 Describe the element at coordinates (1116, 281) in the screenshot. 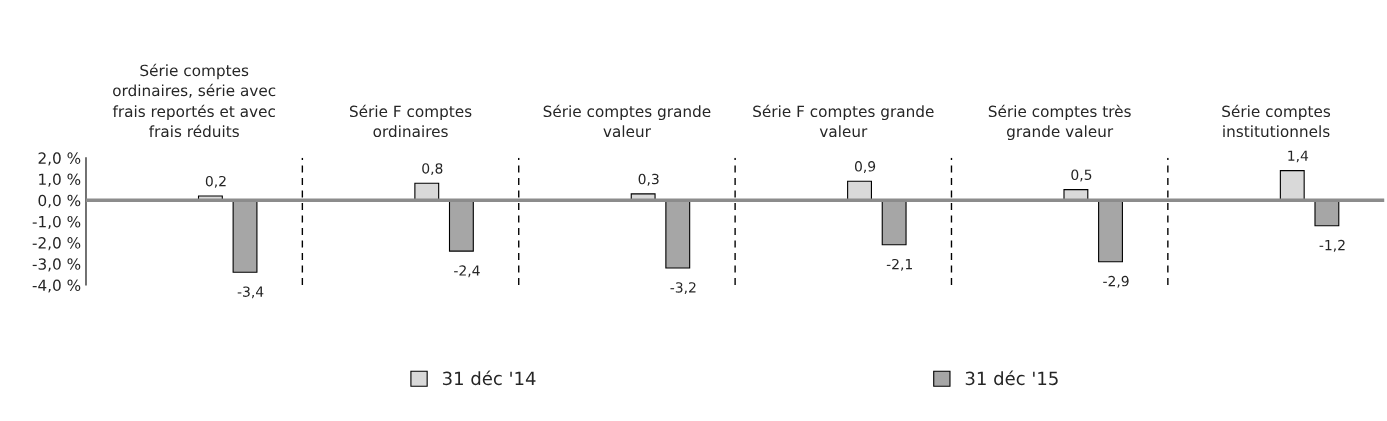

I see `data-label: -2,9` at that location.